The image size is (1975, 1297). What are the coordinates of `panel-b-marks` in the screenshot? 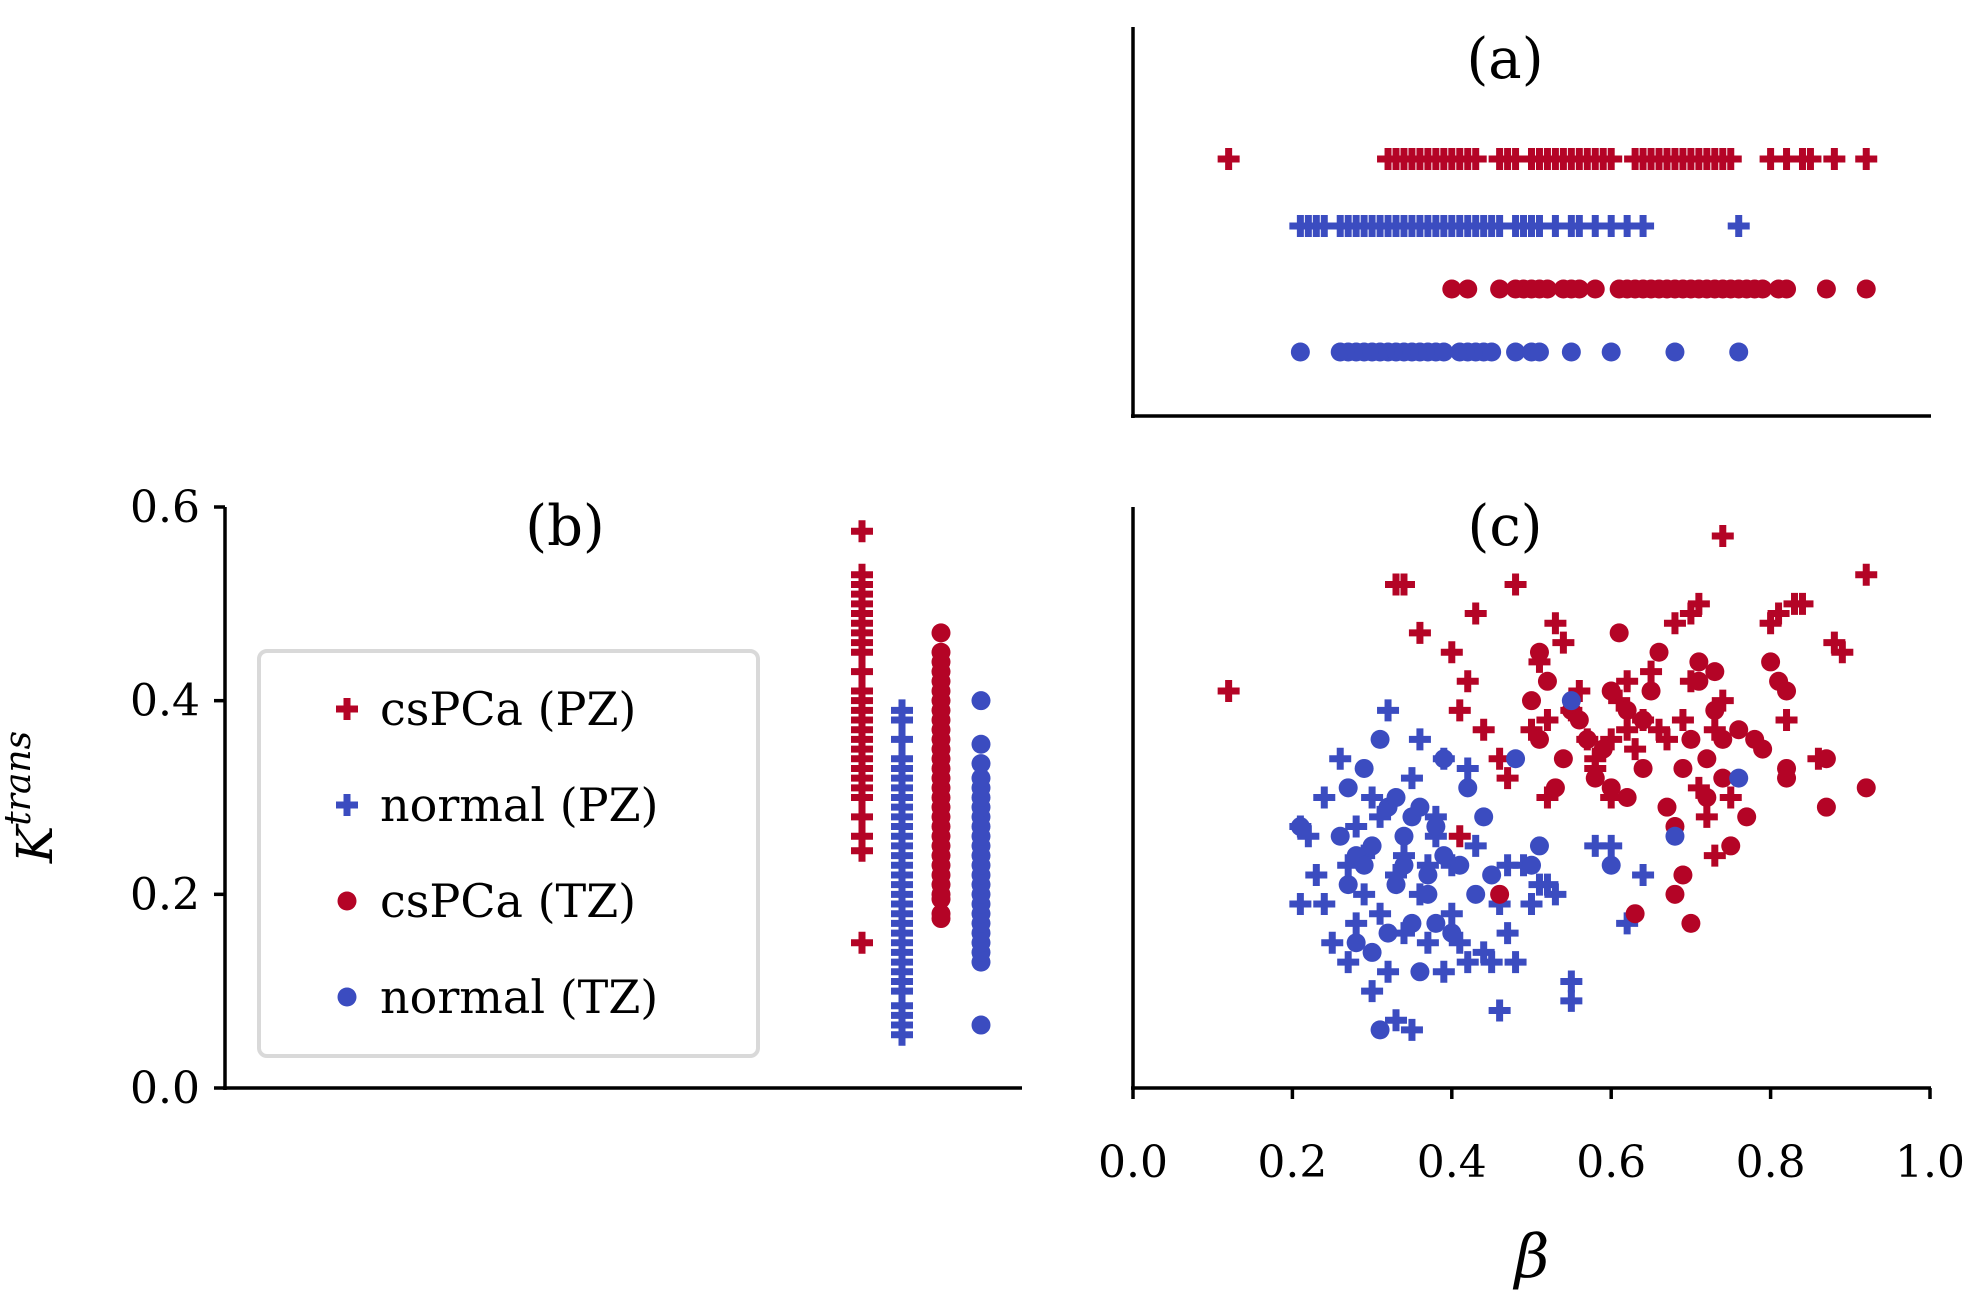 It's located at (921, 783).